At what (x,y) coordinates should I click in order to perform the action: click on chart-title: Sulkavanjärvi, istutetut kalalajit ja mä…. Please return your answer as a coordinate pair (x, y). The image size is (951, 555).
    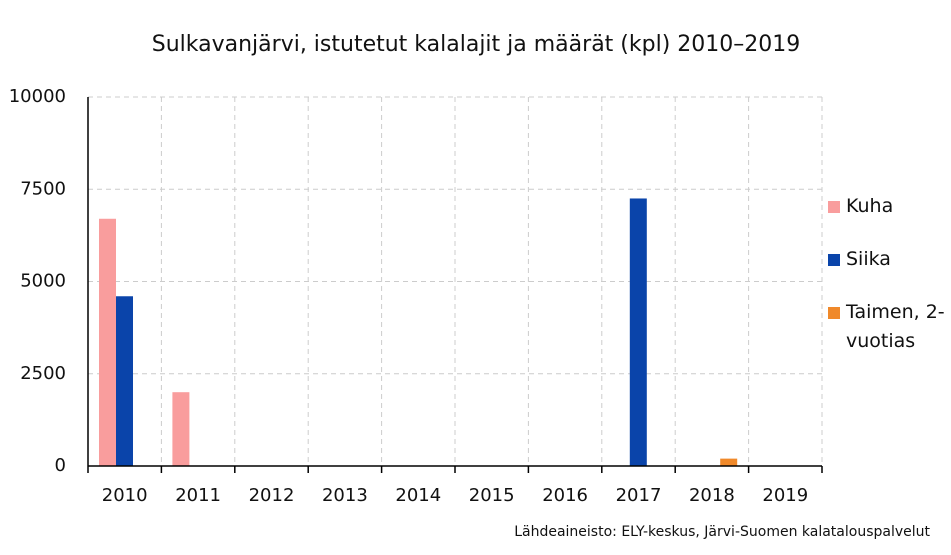
    Looking at the image, I should click on (476, 44).